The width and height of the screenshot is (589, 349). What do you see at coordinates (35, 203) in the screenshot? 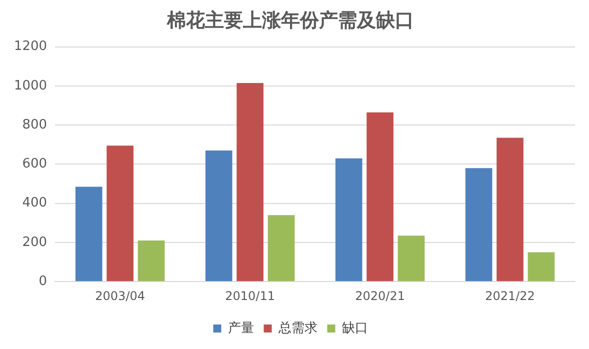
I see `y-tick-label: 400` at bounding box center [35, 203].